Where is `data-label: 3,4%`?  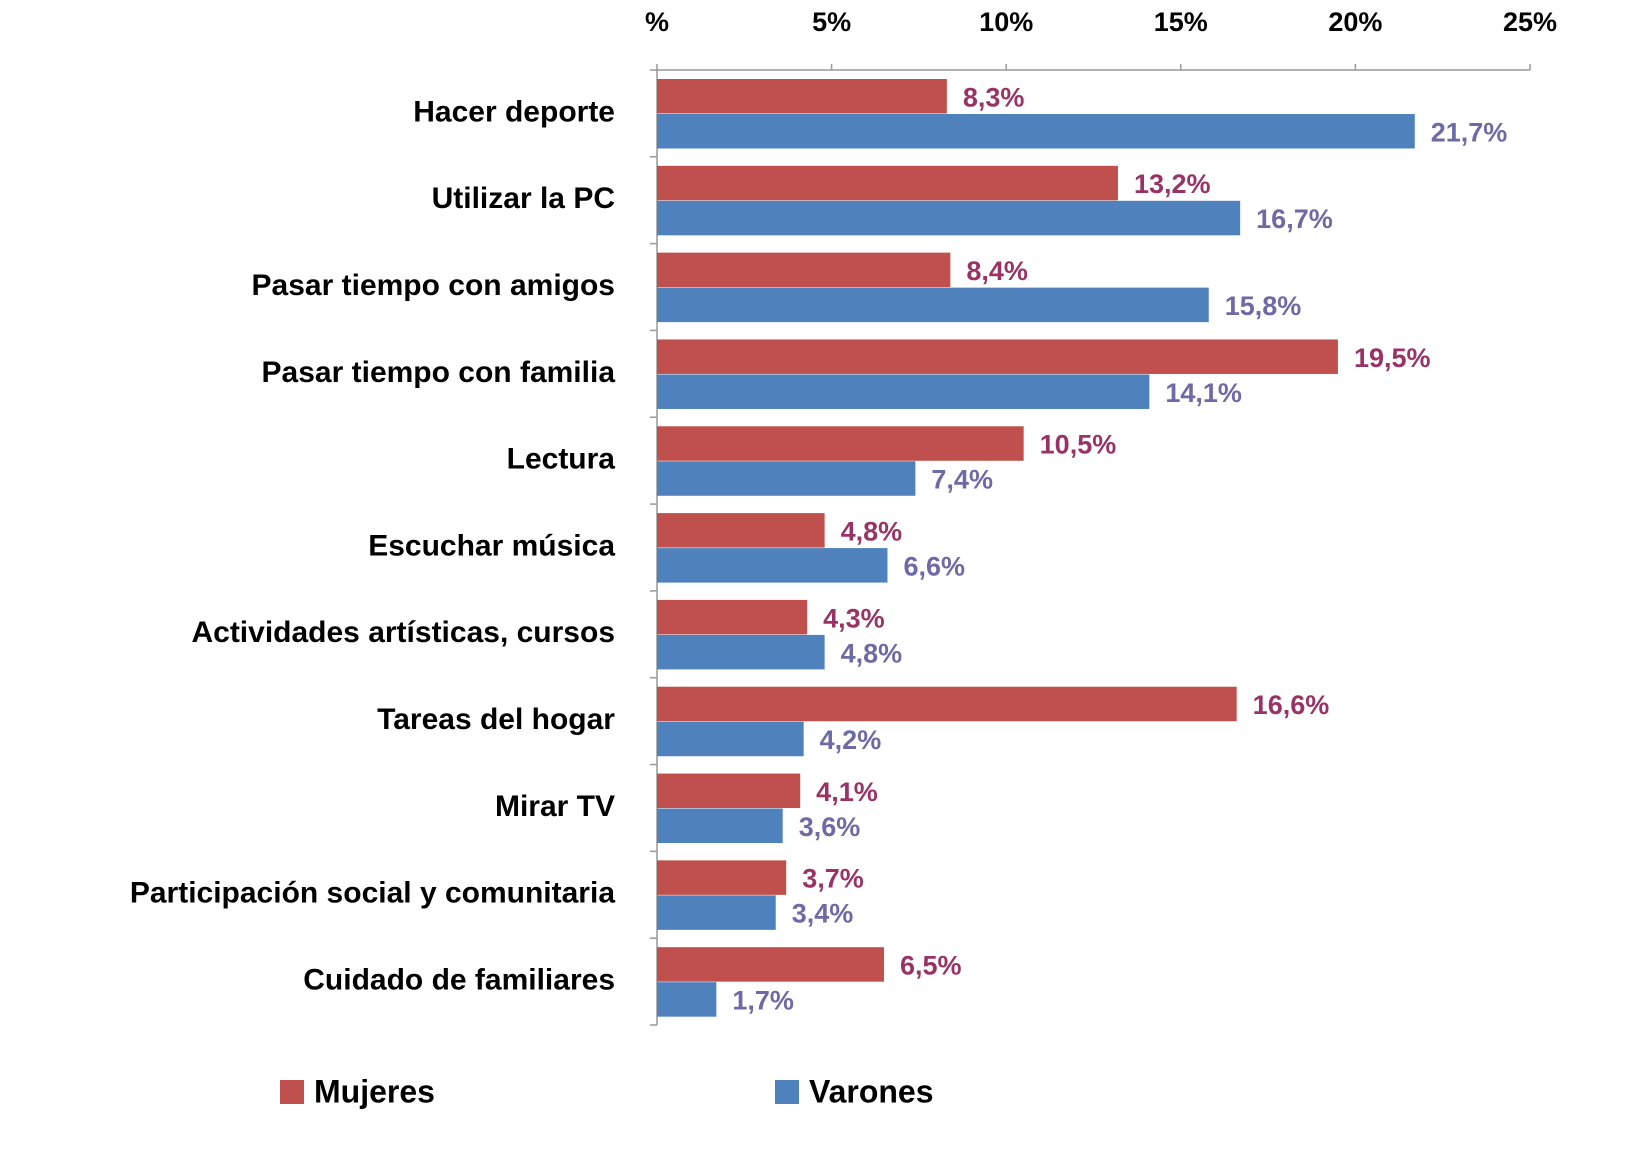
data-label: 3,4% is located at coordinates (823, 914).